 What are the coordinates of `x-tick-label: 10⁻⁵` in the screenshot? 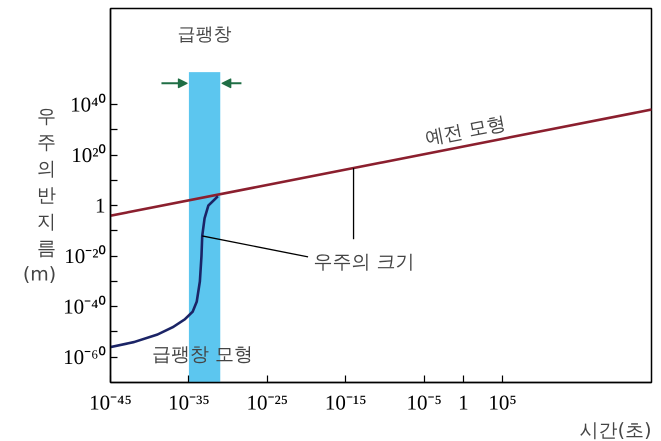 It's located at (424, 402).